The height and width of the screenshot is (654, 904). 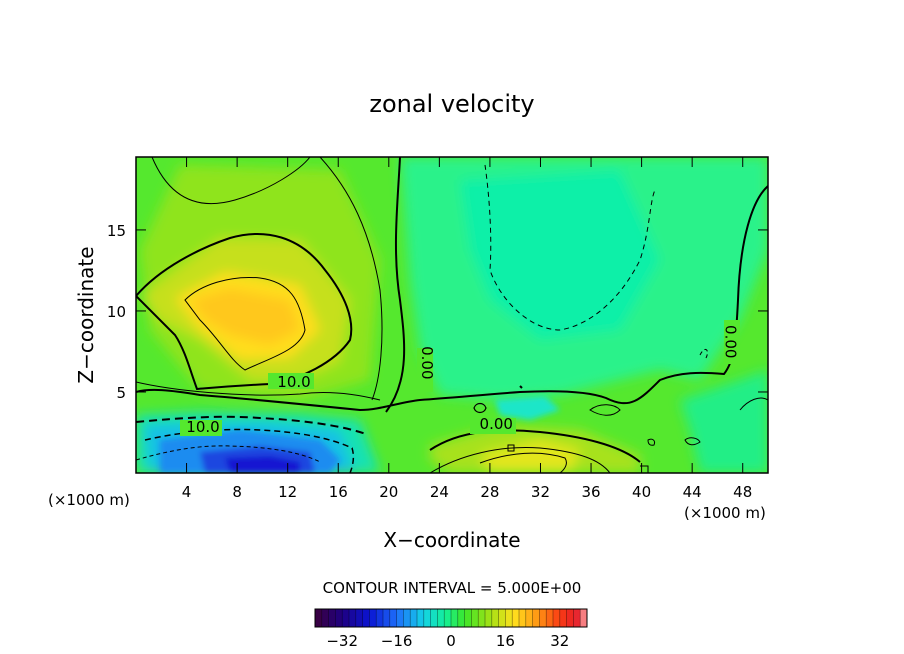 I want to click on colorbar-tick-label: −32, so click(x=342, y=641).